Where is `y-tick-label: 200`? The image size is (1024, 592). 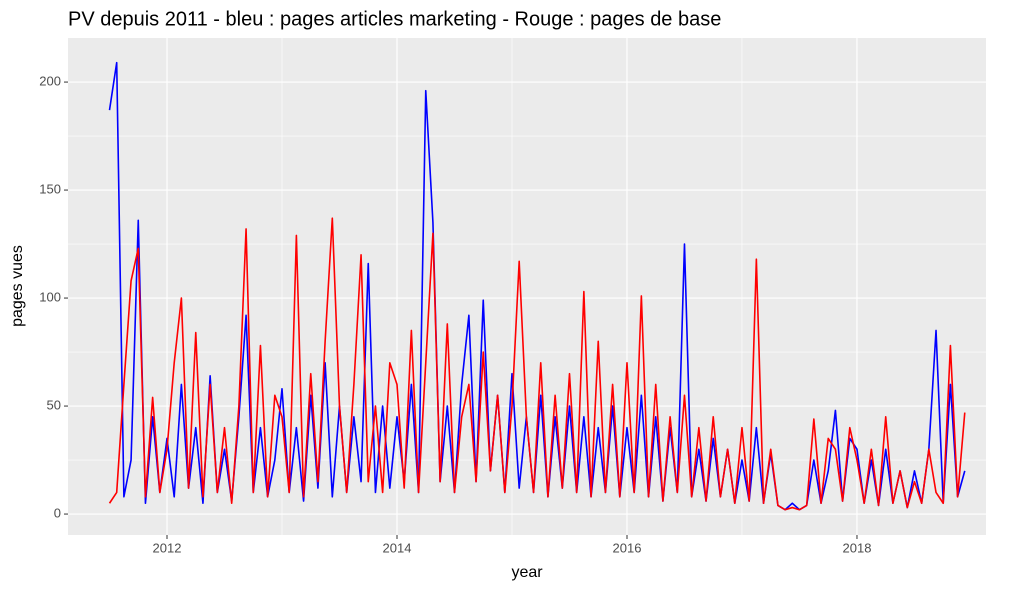 y-tick-label: 200 is located at coordinates (50, 81).